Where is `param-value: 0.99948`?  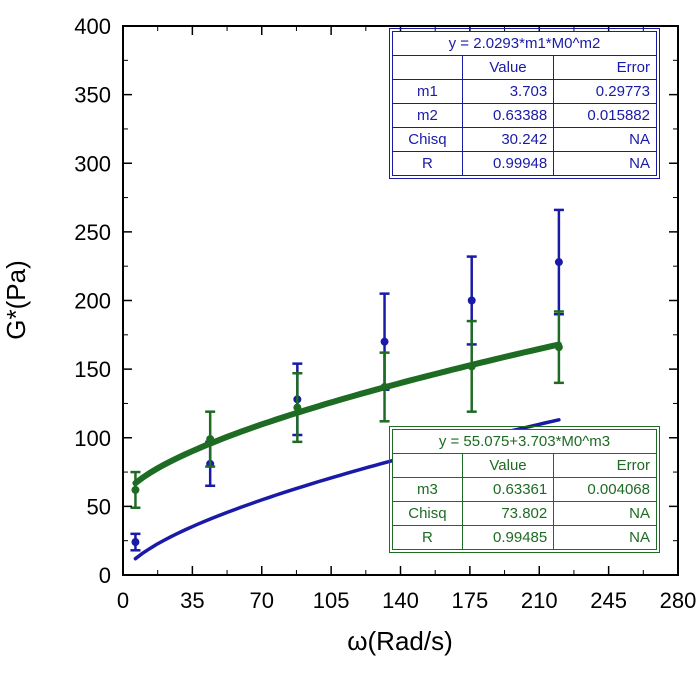
param-value: 0.99948 is located at coordinates (508, 163).